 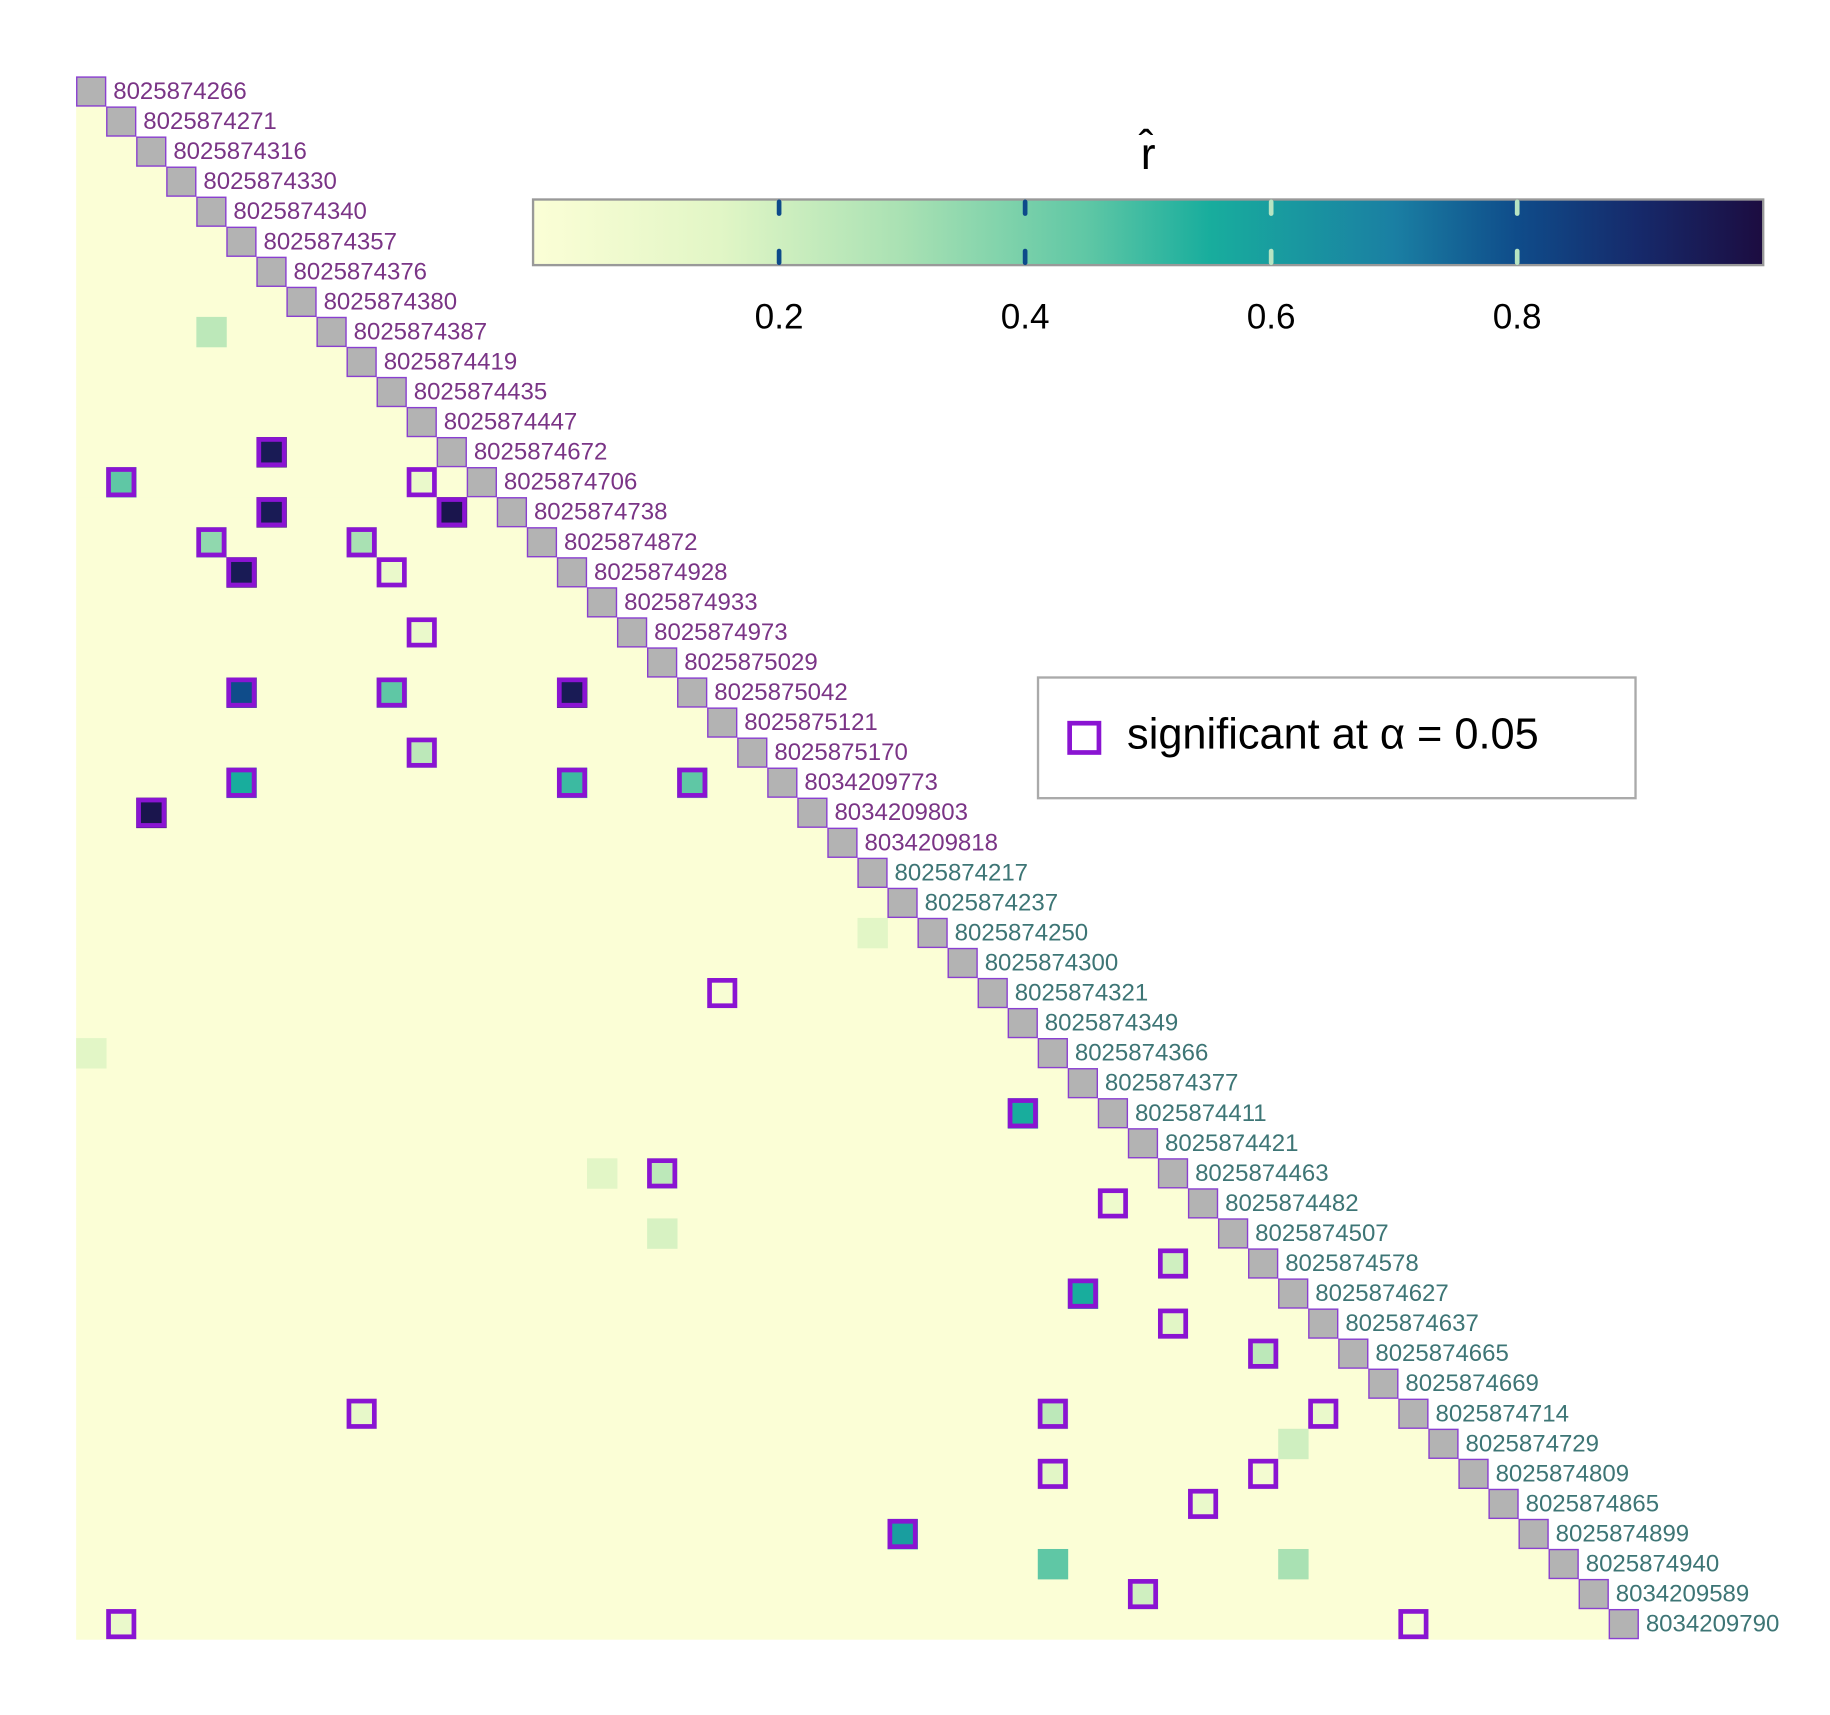 What do you see at coordinates (1411, 1323) in the screenshot?
I see `row-label: 8025874637` at bounding box center [1411, 1323].